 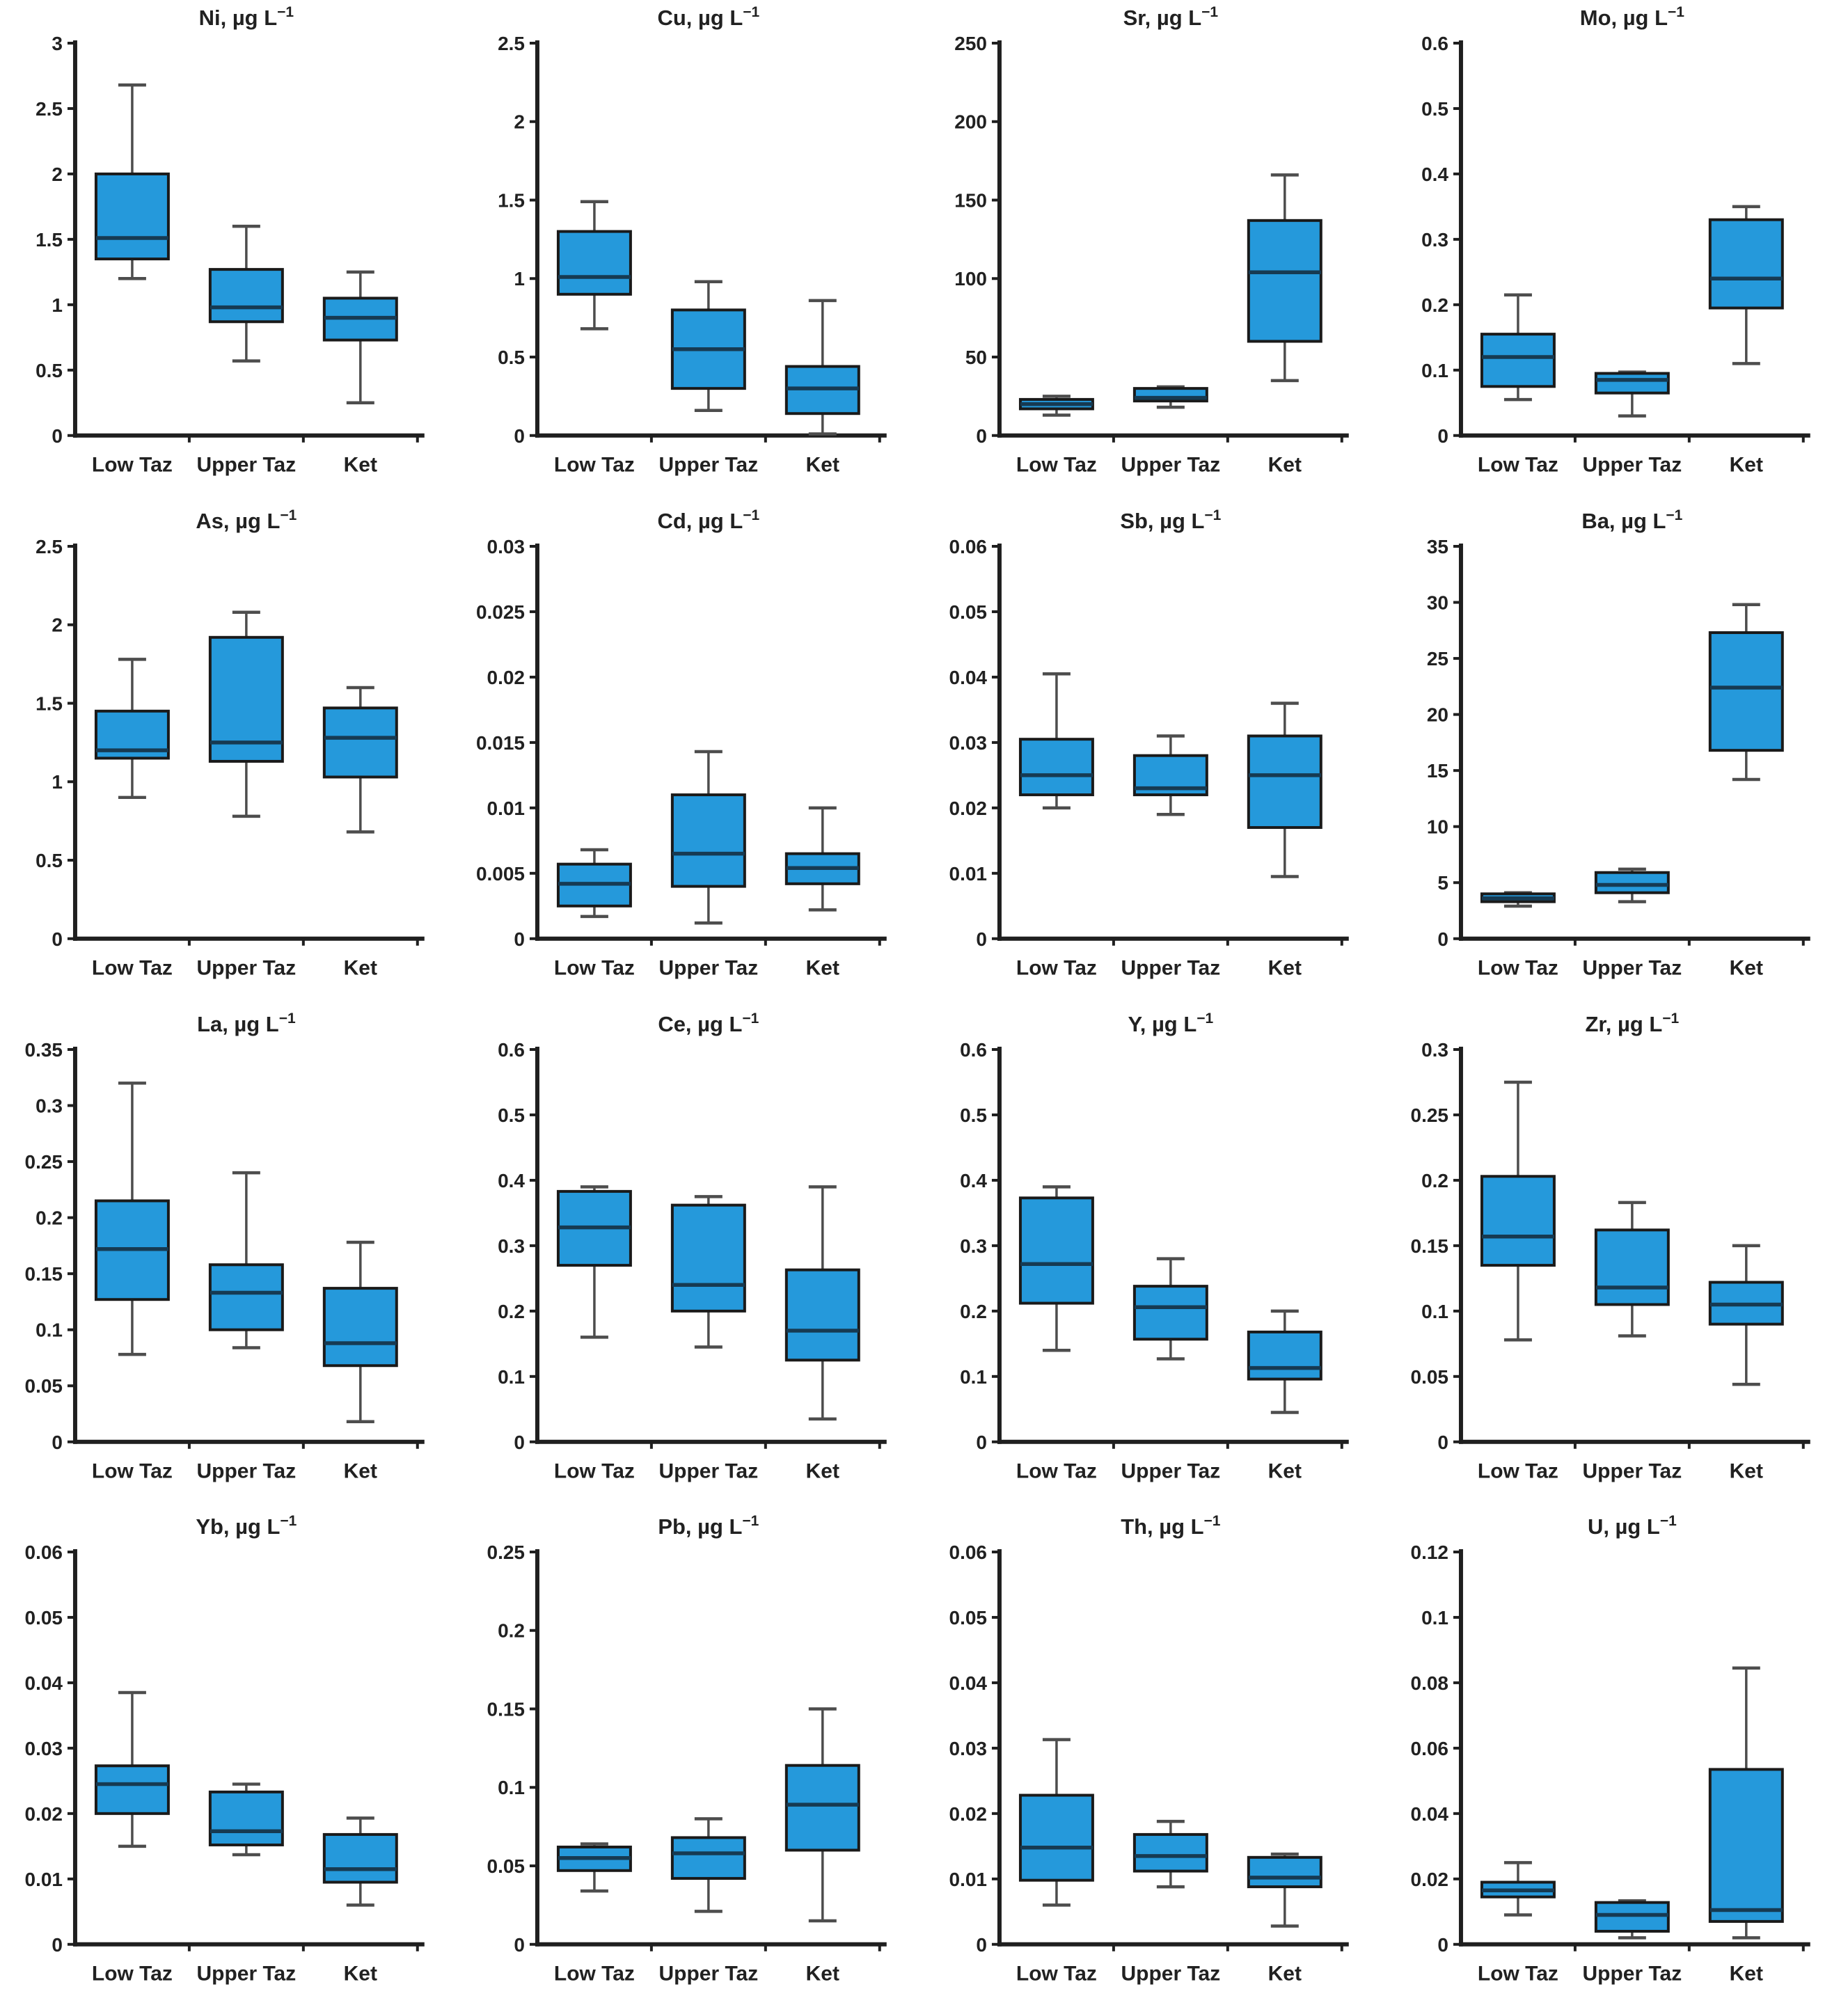 I want to click on y-tick-label: 2.5, so click(x=49, y=109).